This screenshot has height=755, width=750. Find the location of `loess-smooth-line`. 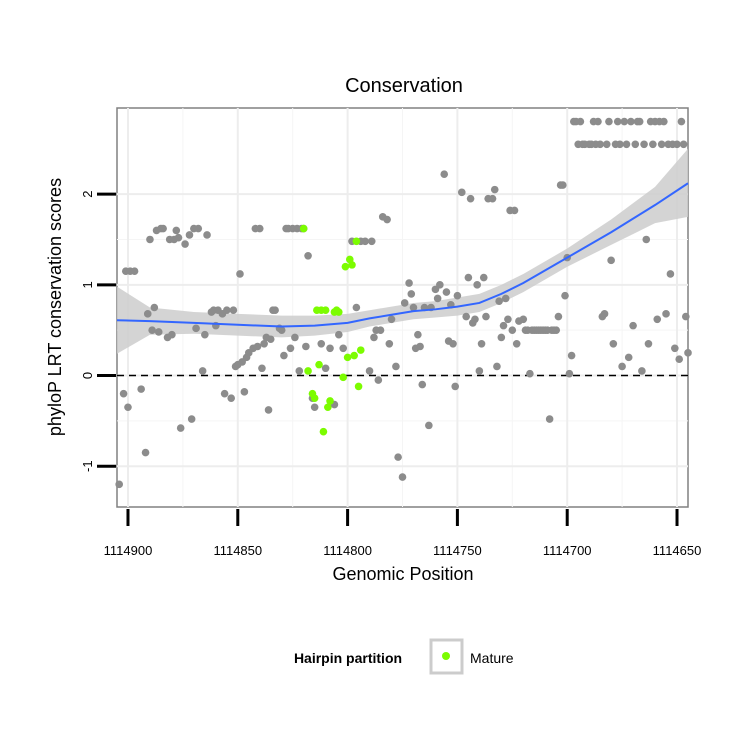

loess-smooth-line is located at coordinates (402, 255).